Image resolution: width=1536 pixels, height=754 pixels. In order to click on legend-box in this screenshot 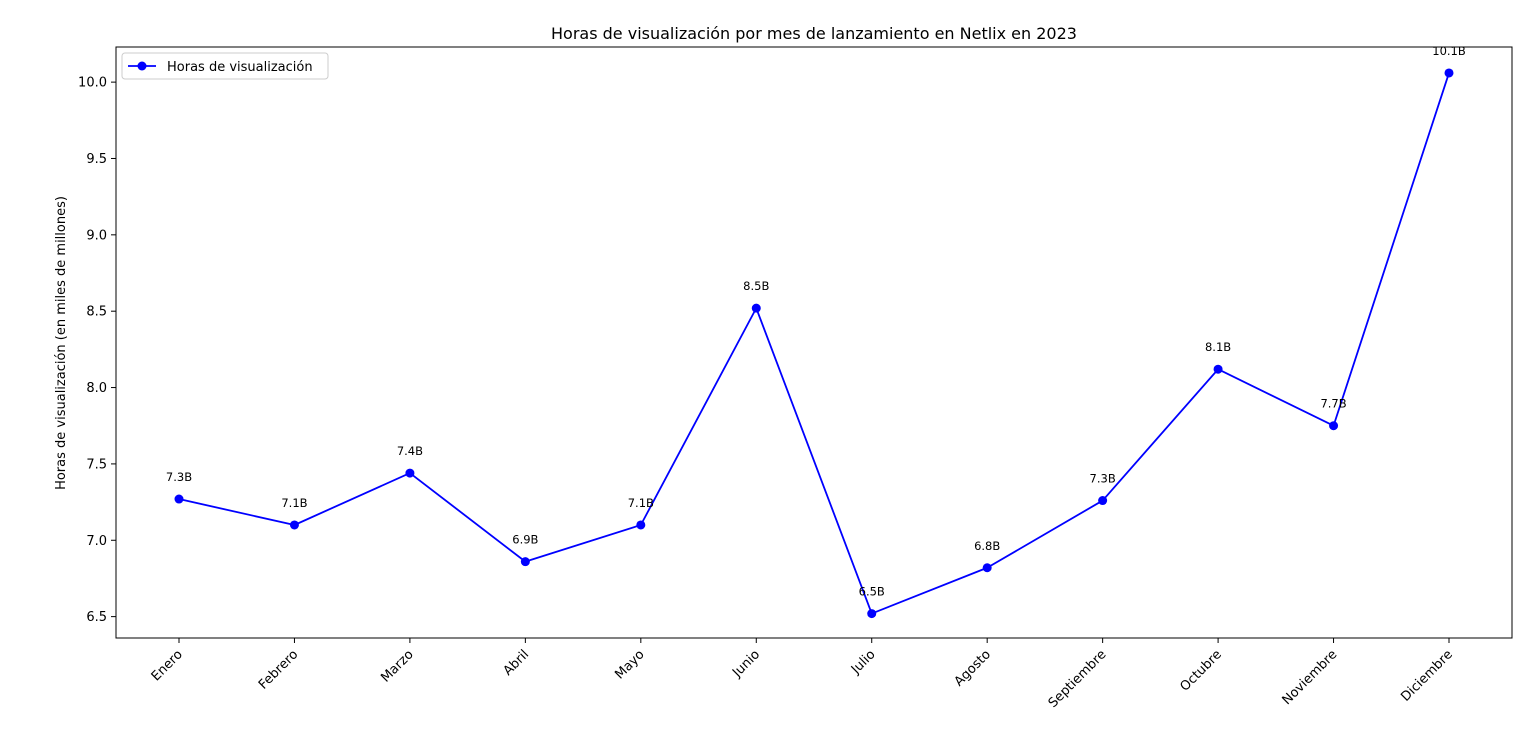, I will do `click(225, 66)`.